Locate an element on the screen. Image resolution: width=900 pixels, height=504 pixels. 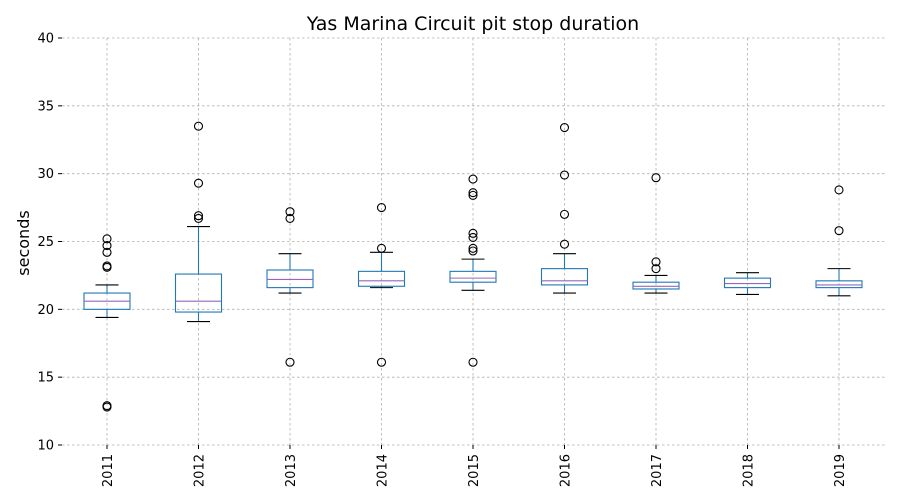
box-2017 is located at coordinates (656, 233).